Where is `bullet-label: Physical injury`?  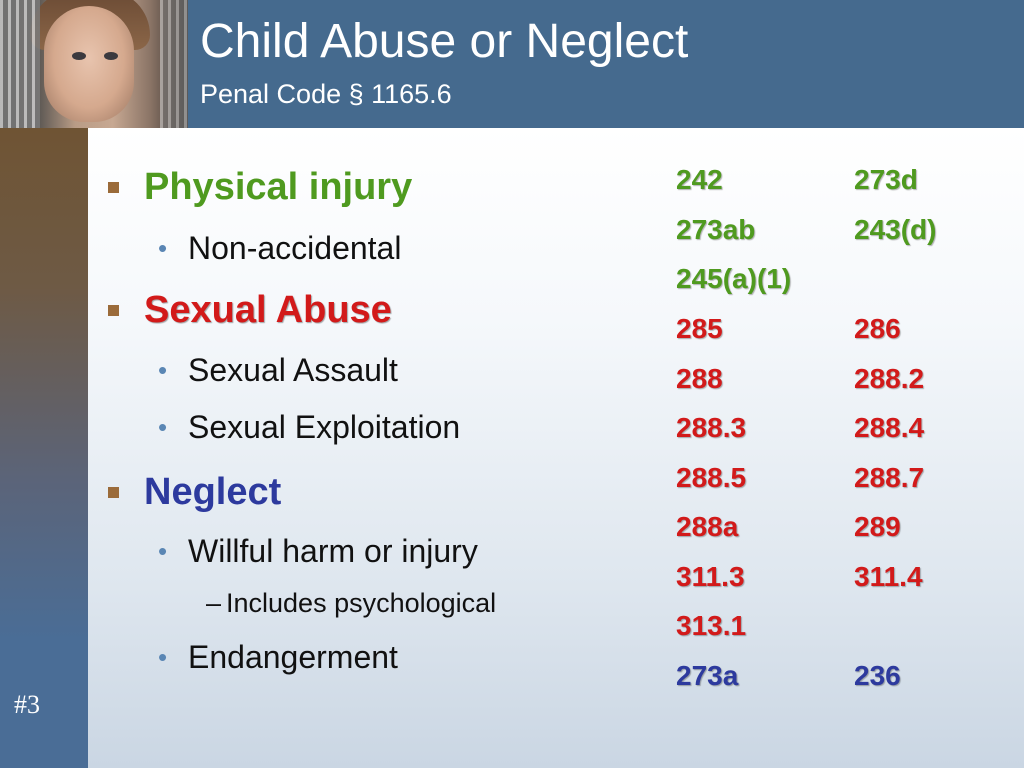 bullet-label: Physical injury is located at coordinates (278, 187).